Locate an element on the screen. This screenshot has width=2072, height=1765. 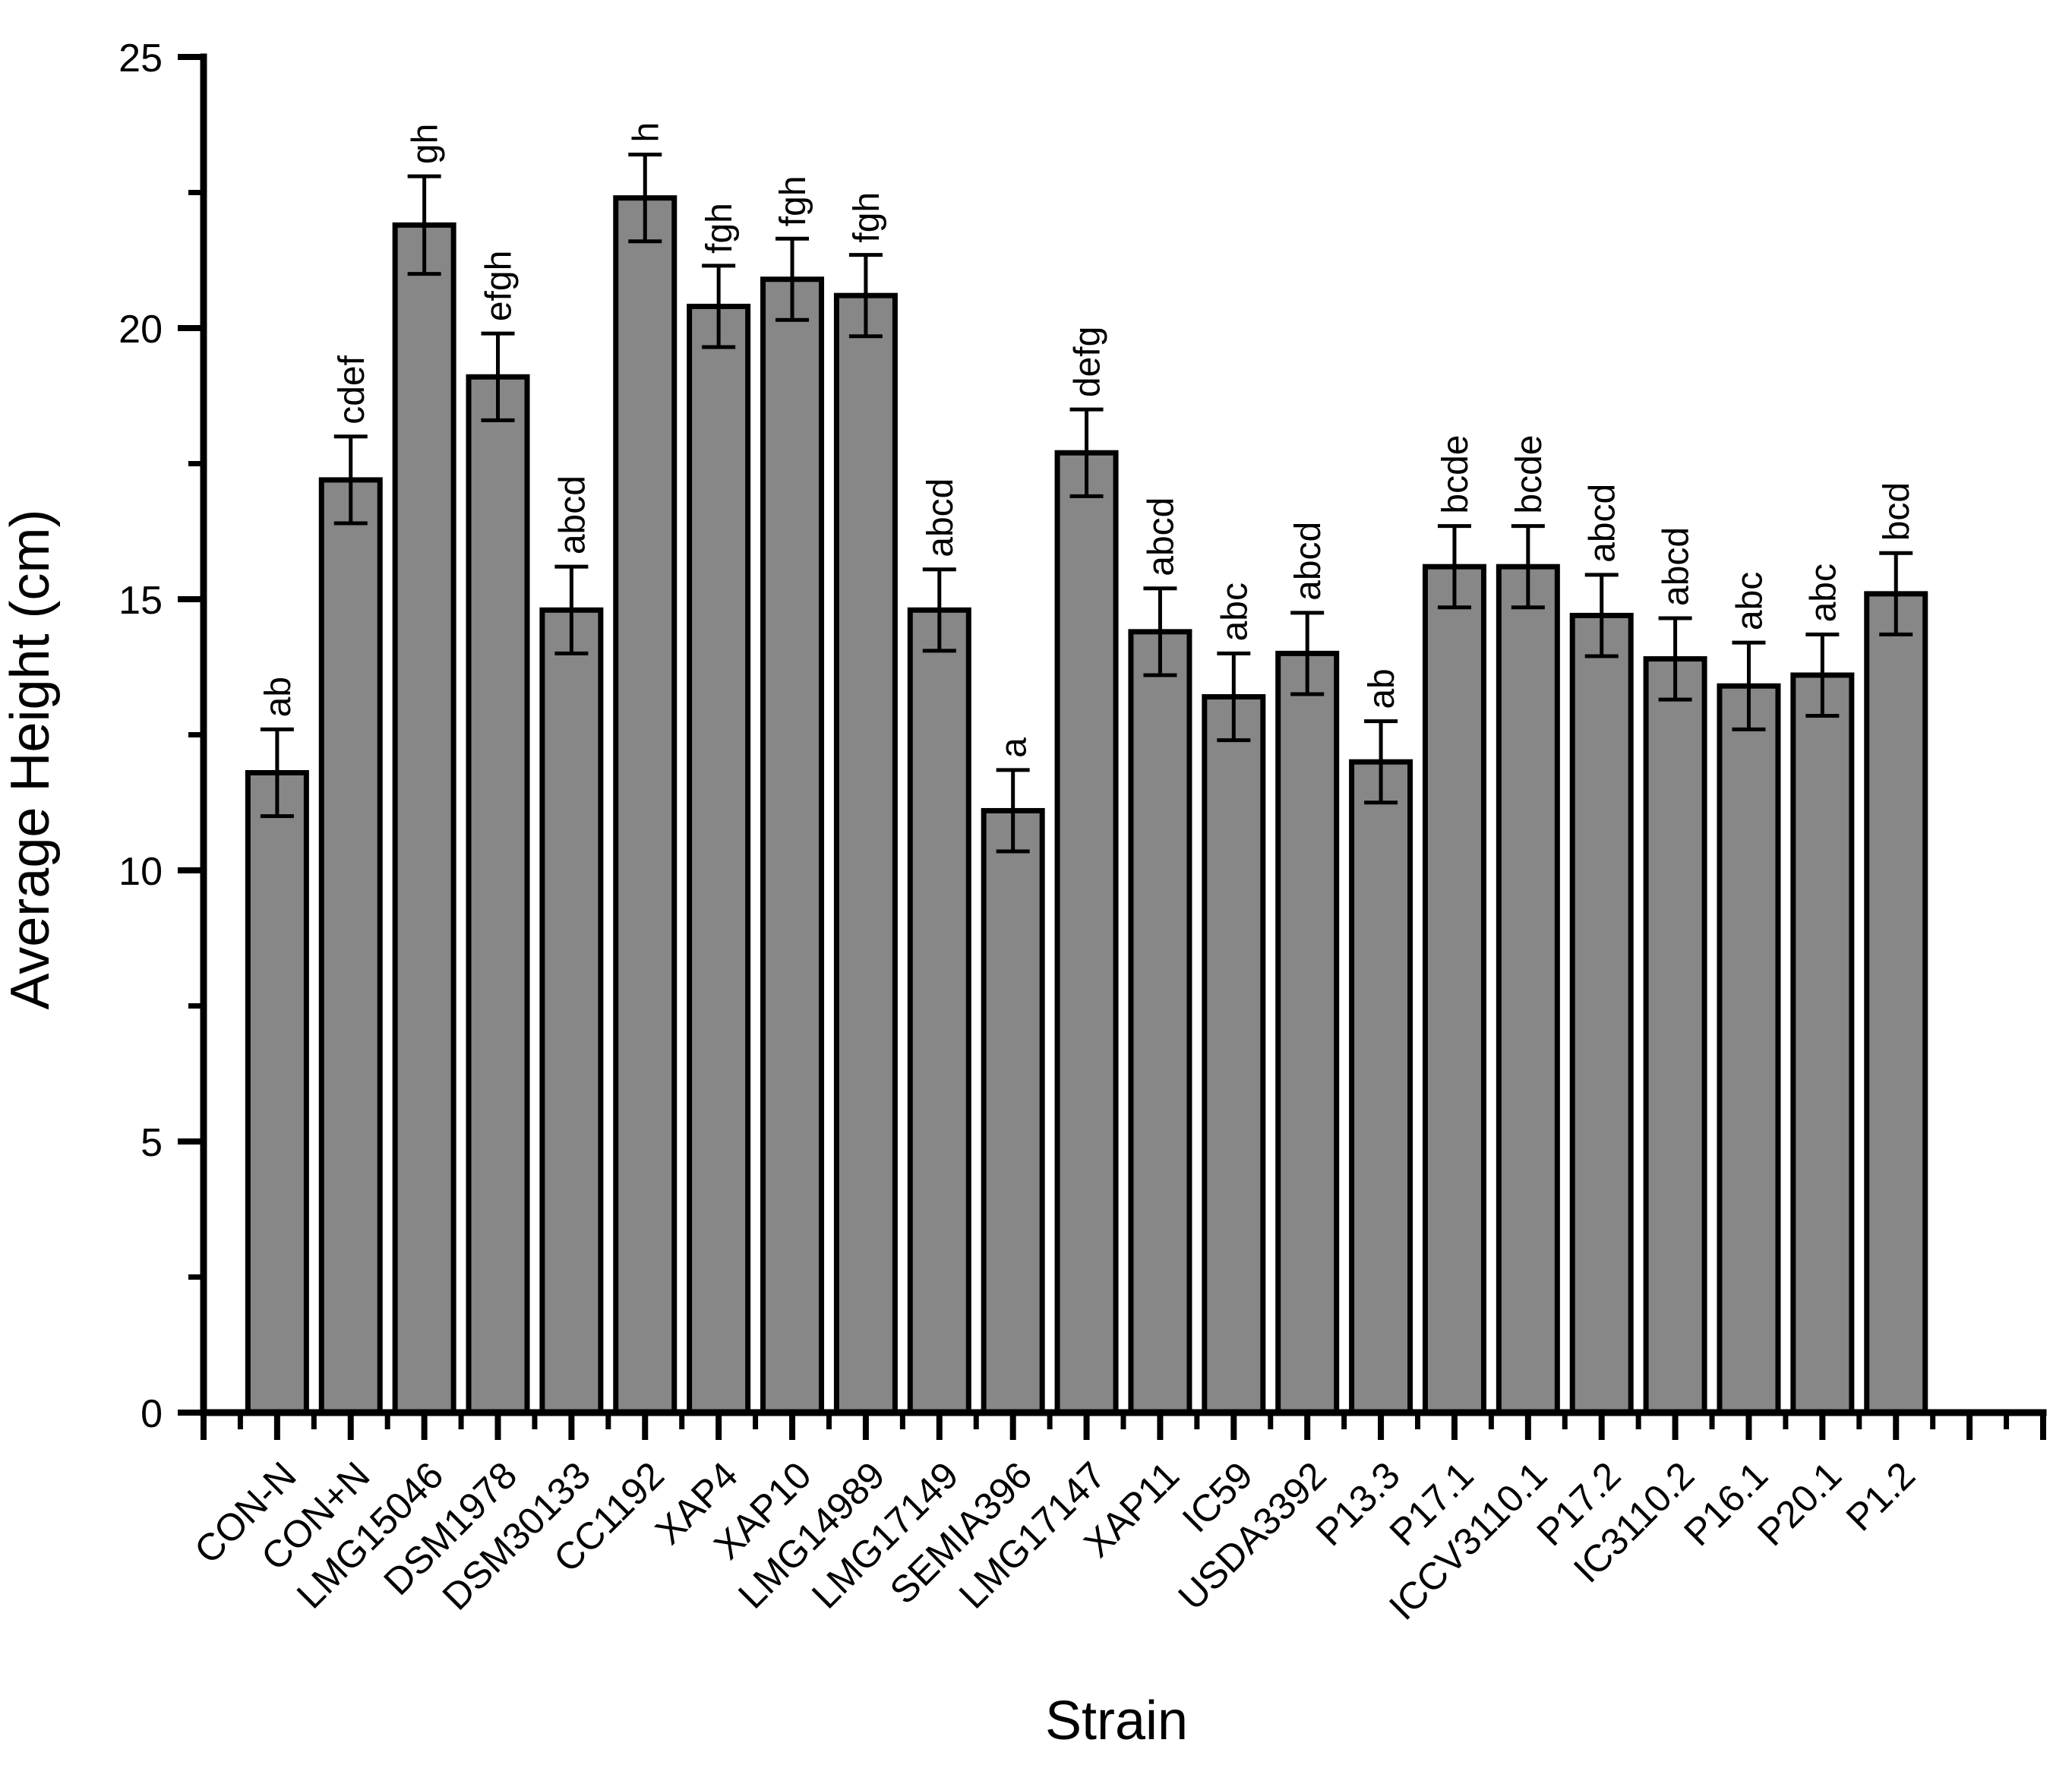
bar-LMG17149 is located at coordinates (939, 1012).